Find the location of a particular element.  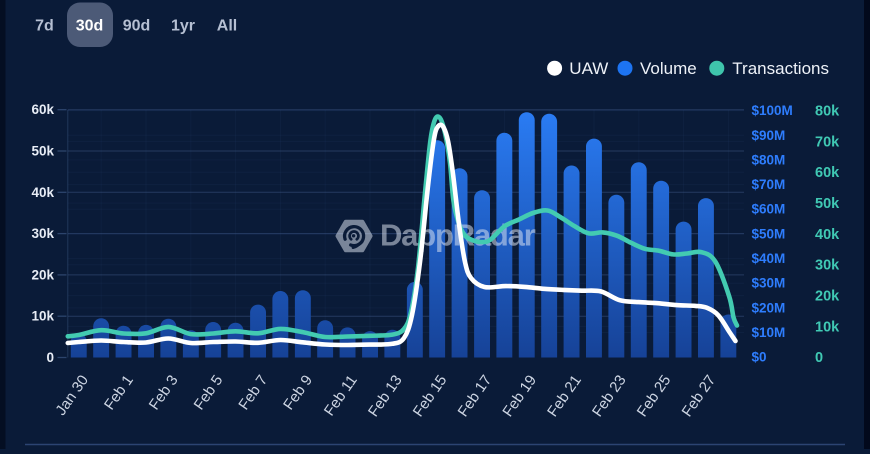

svg-text: UAW is located at coordinates (588, 68).